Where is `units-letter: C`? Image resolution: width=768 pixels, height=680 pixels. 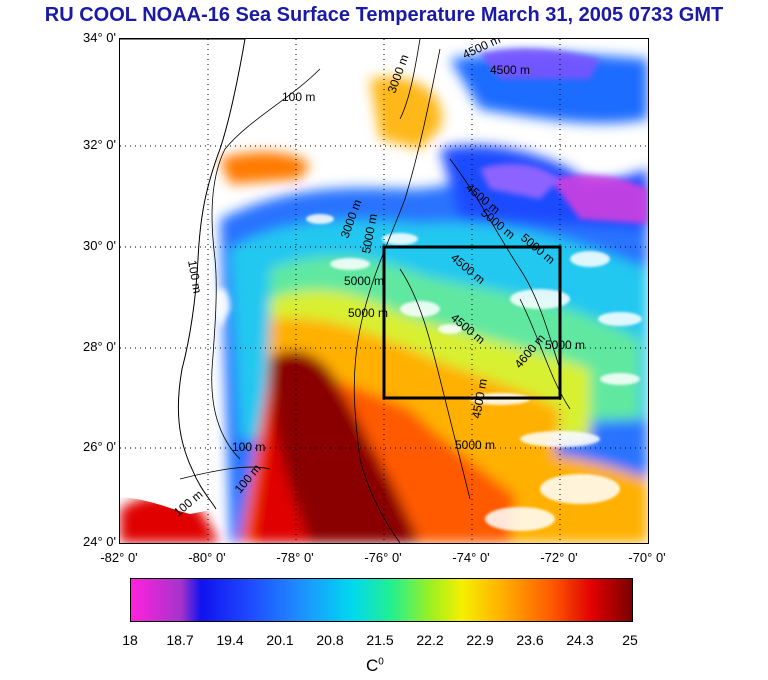 units-letter: C is located at coordinates (372, 665).